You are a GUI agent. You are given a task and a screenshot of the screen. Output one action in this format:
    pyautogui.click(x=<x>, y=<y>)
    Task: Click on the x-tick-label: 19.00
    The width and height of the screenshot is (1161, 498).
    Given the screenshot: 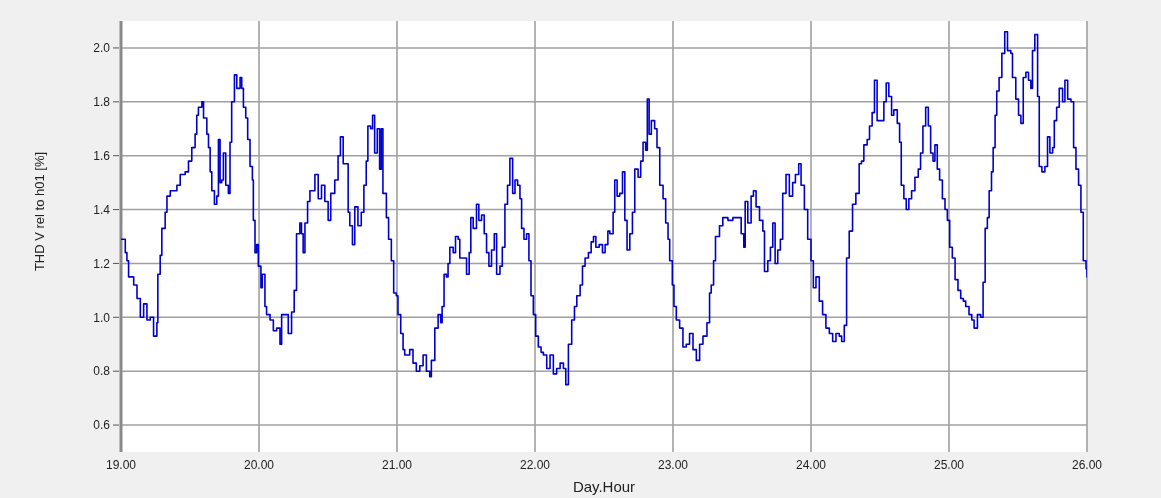 What is the action you would take?
    pyautogui.click(x=121, y=465)
    